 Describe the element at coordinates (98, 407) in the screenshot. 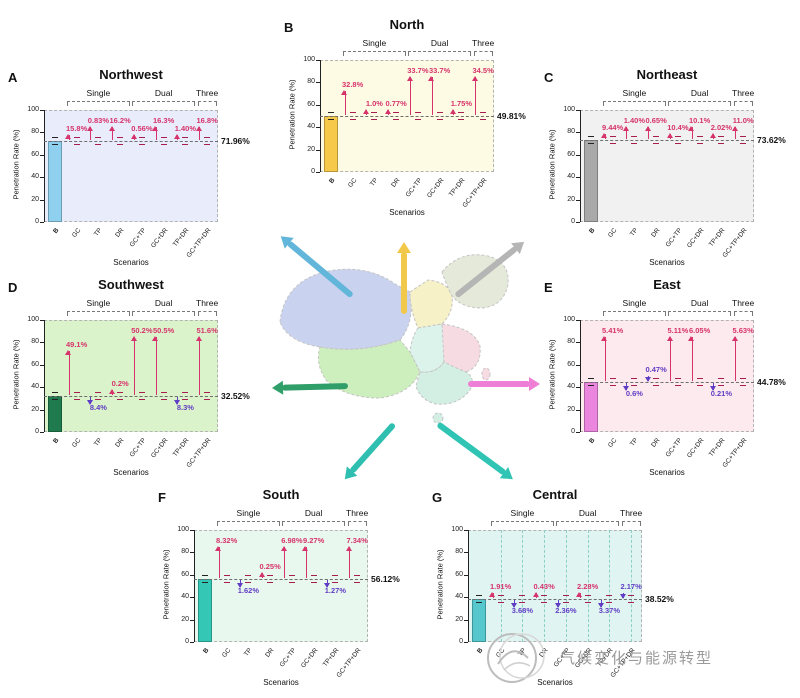

I see `annotation-value: 8.4%` at that location.